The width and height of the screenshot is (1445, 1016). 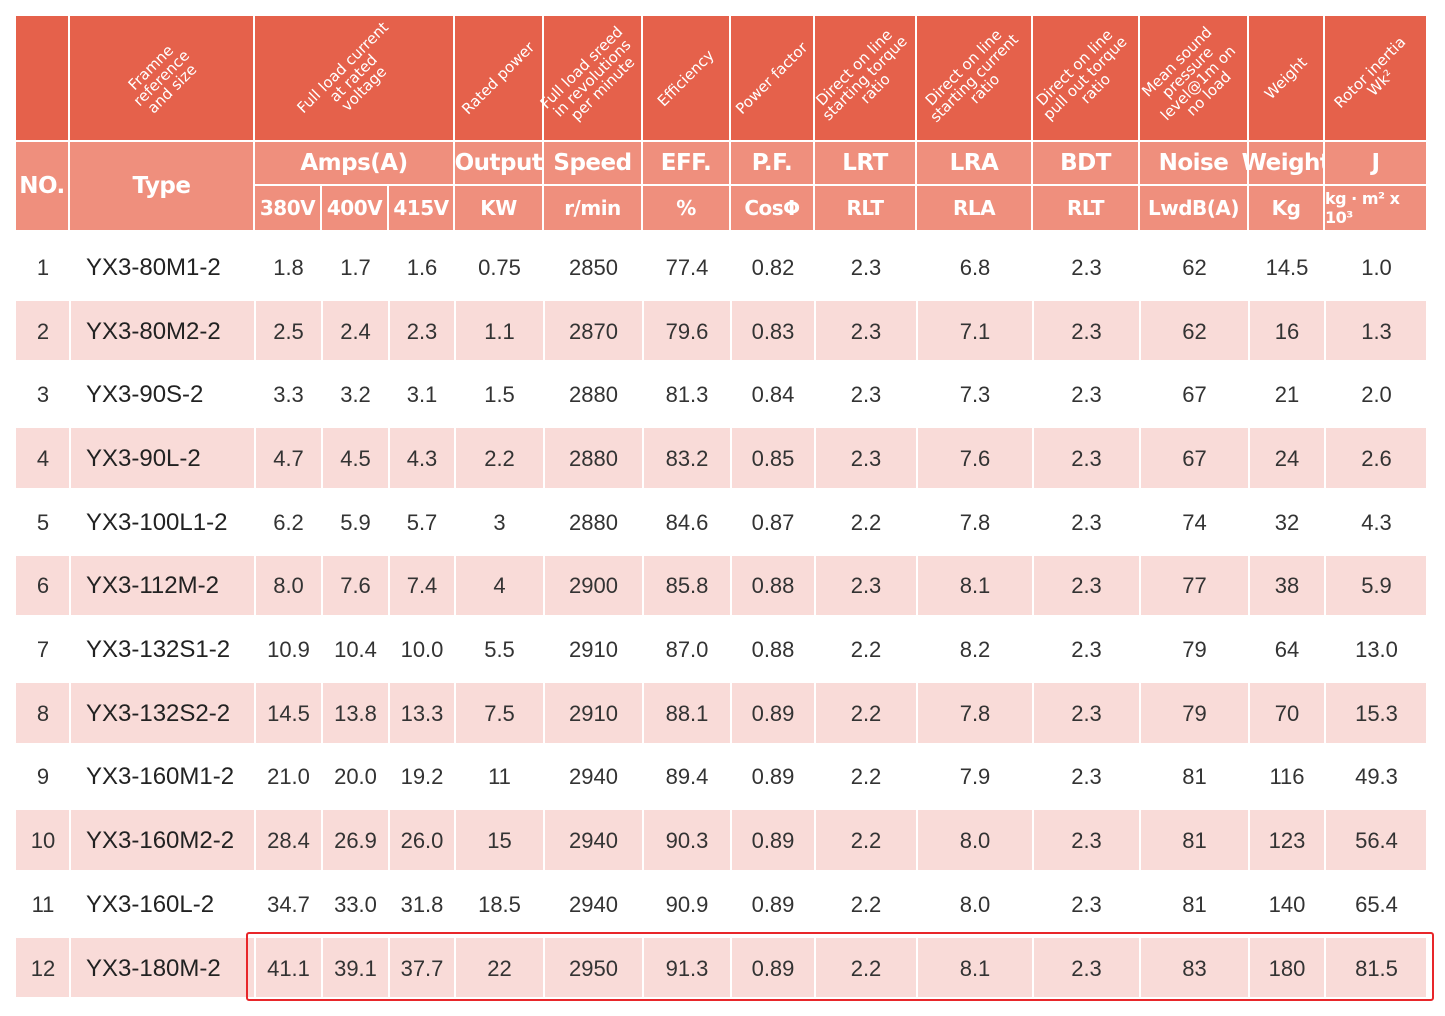 What do you see at coordinates (422, 777) in the screenshot?
I see `data-cell: 19.2` at bounding box center [422, 777].